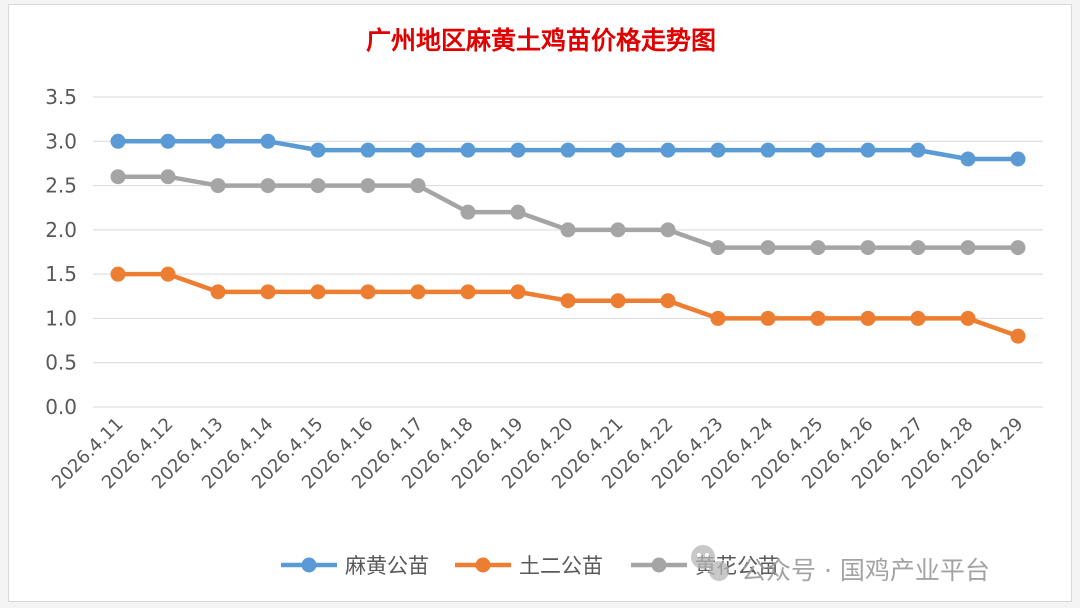 Image resolution: width=1080 pixels, height=608 pixels. I want to click on legend: 麻黄公苗 土二公苗 黄花公苗, so click(530, 566).